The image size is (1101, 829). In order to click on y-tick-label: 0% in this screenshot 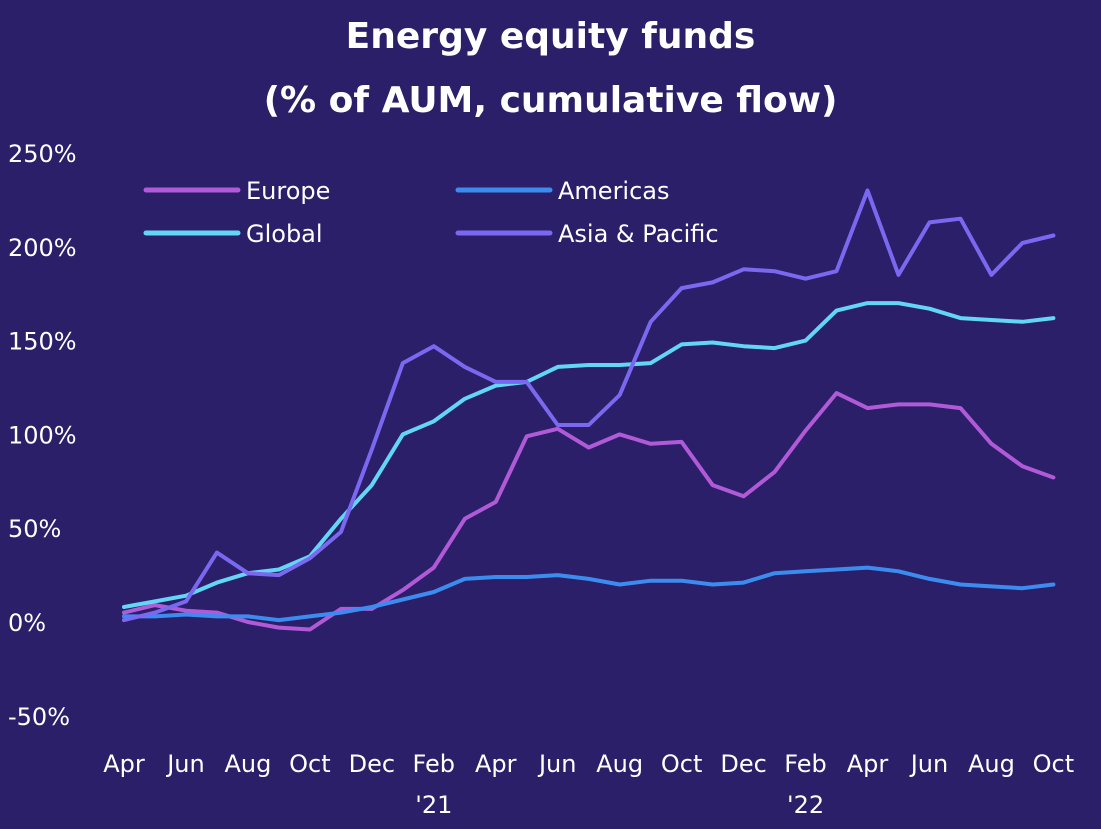, I will do `click(27, 623)`.